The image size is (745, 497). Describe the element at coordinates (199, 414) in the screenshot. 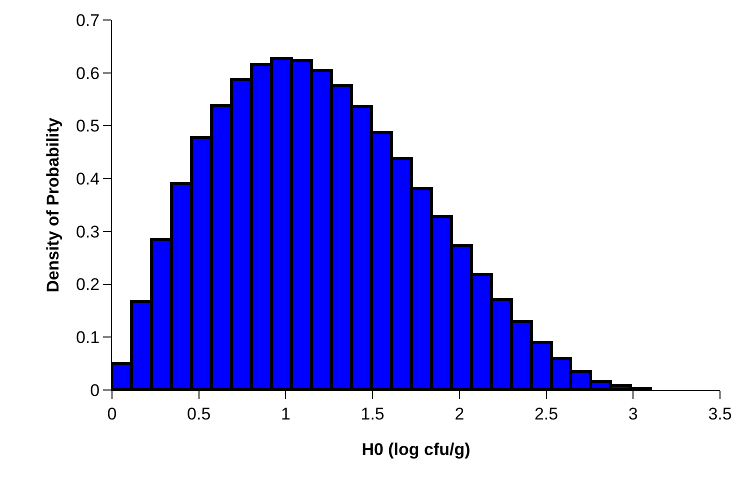

I see `x-tick-label: 0.5` at that location.